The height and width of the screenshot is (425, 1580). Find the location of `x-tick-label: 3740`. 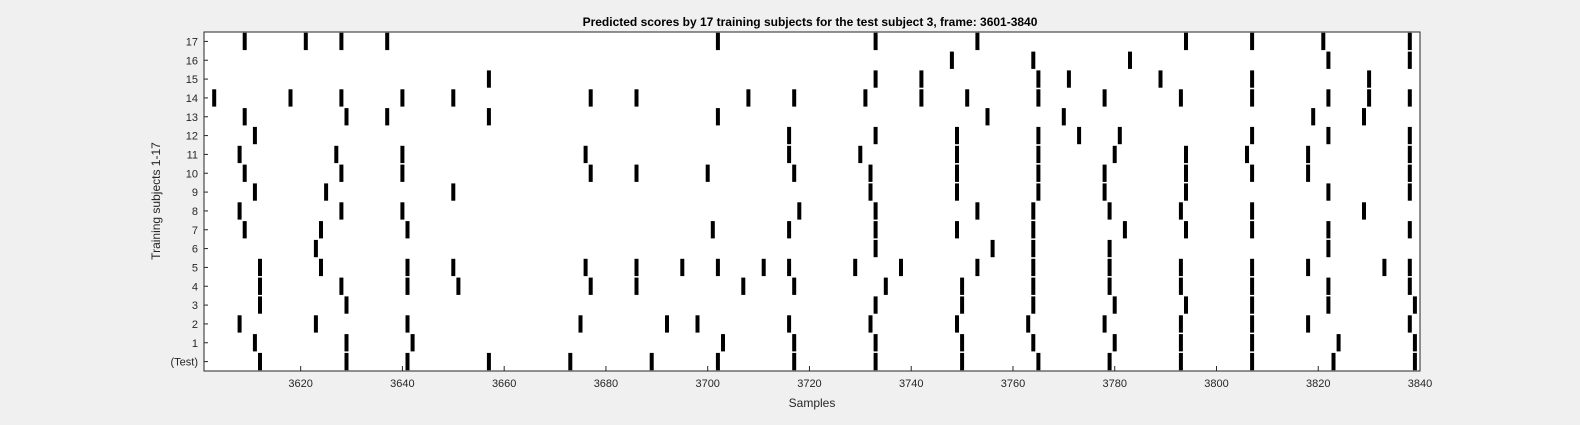

x-tick-label: 3740 is located at coordinates (911, 384).